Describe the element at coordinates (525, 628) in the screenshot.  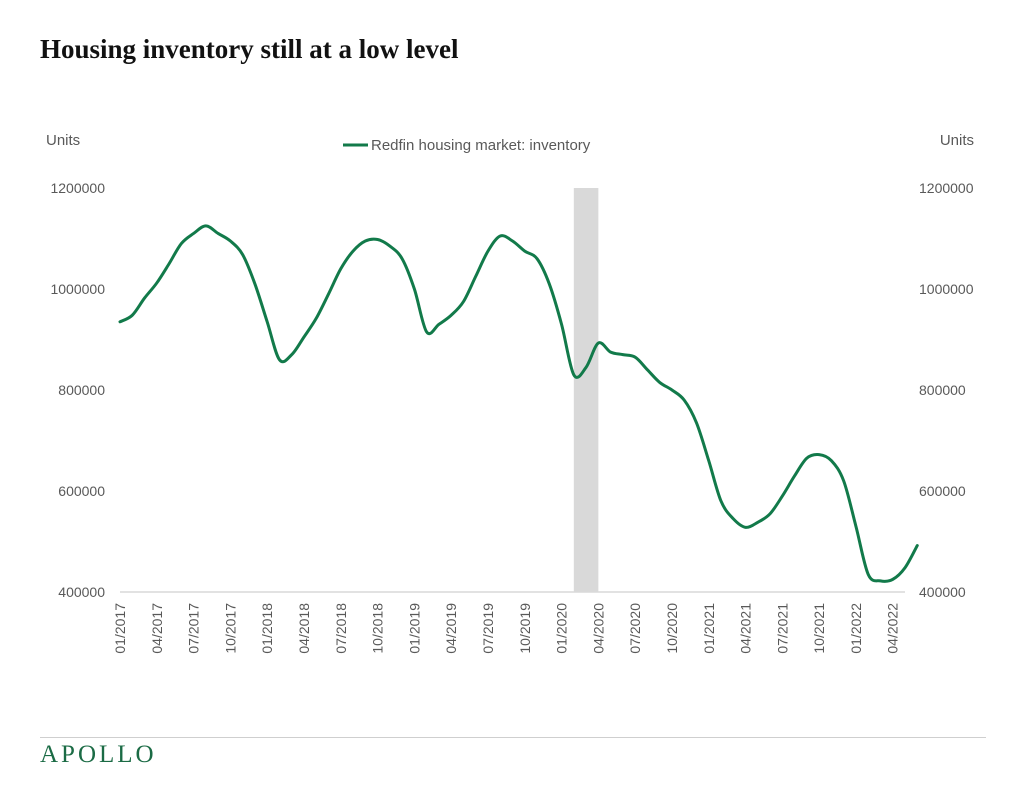
I see `x-tick-label: 10/2019` at that location.